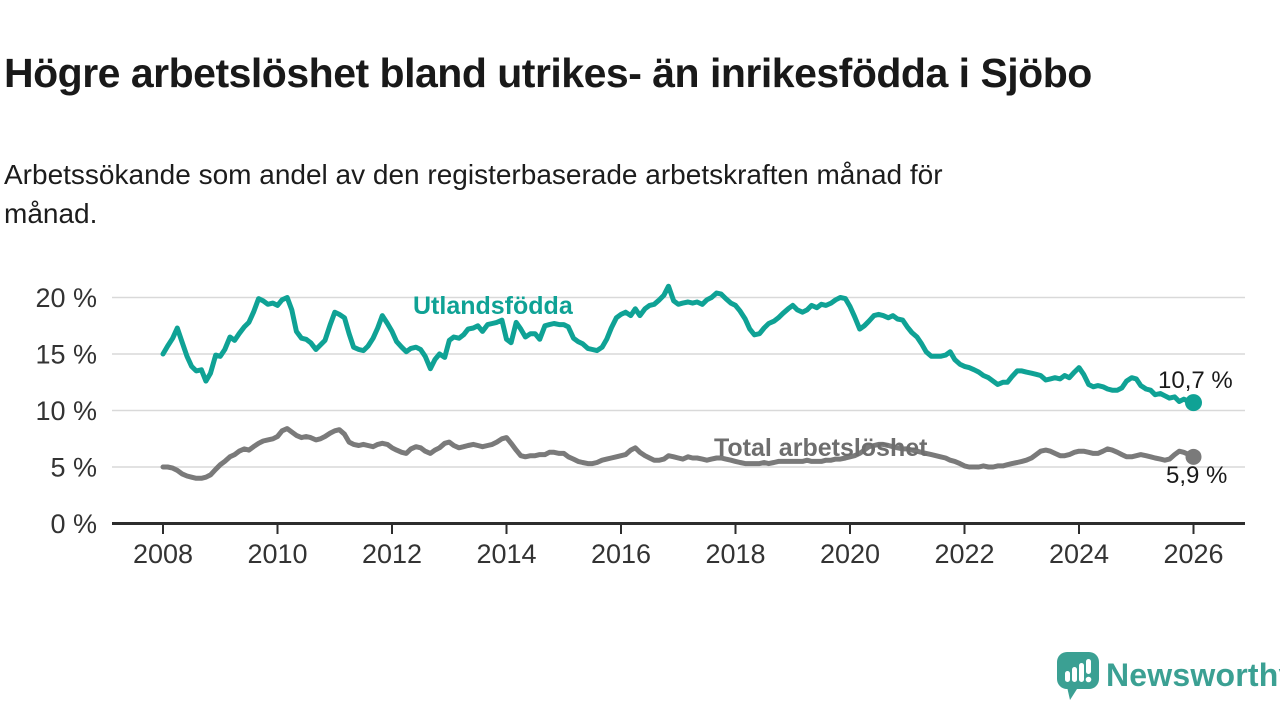 The height and width of the screenshot is (720, 1280). I want to click on end-value-label-total: 5,9 %, so click(1197, 475).